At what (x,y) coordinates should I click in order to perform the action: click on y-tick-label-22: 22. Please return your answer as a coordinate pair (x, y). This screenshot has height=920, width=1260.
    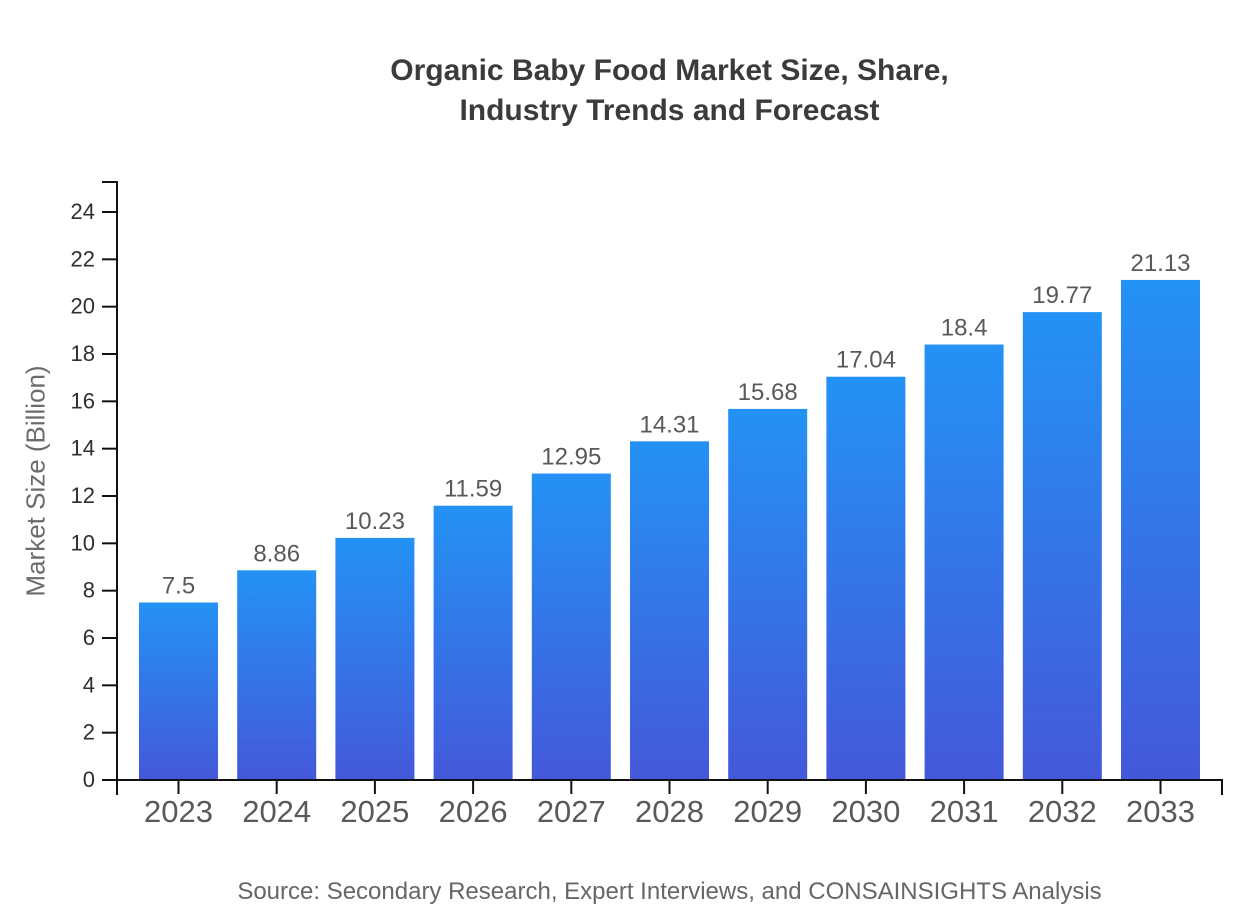
    Looking at the image, I should click on (83, 258).